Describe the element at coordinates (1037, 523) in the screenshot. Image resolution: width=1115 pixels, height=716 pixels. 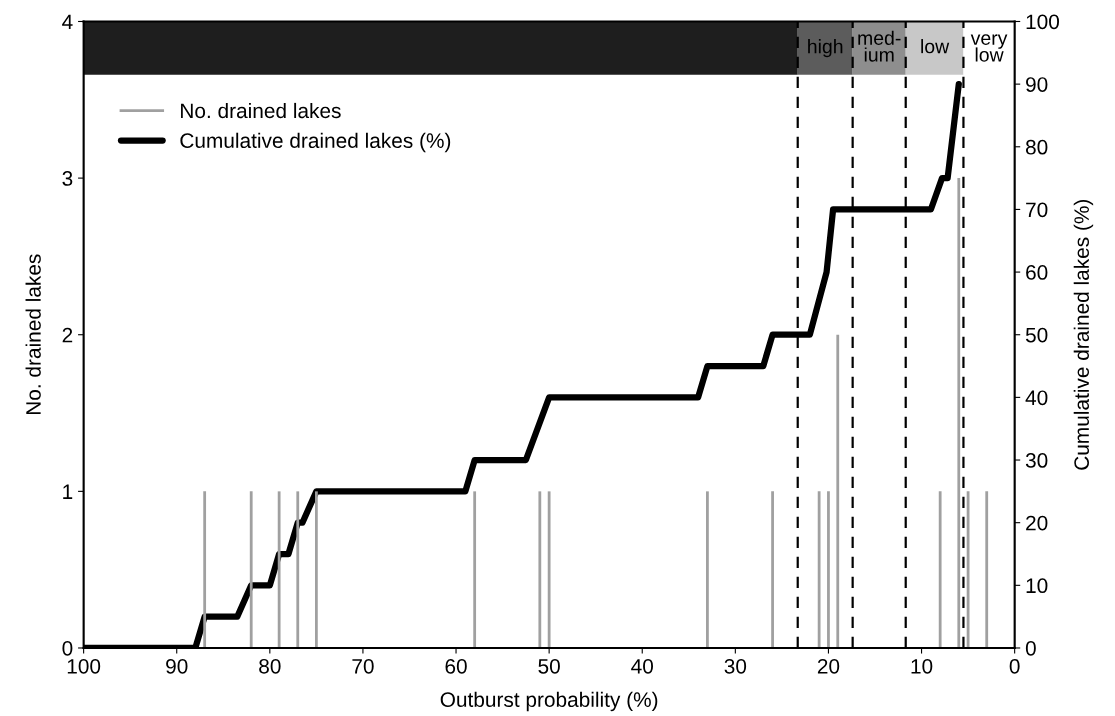
I see `y2-tick-label: 20` at that location.